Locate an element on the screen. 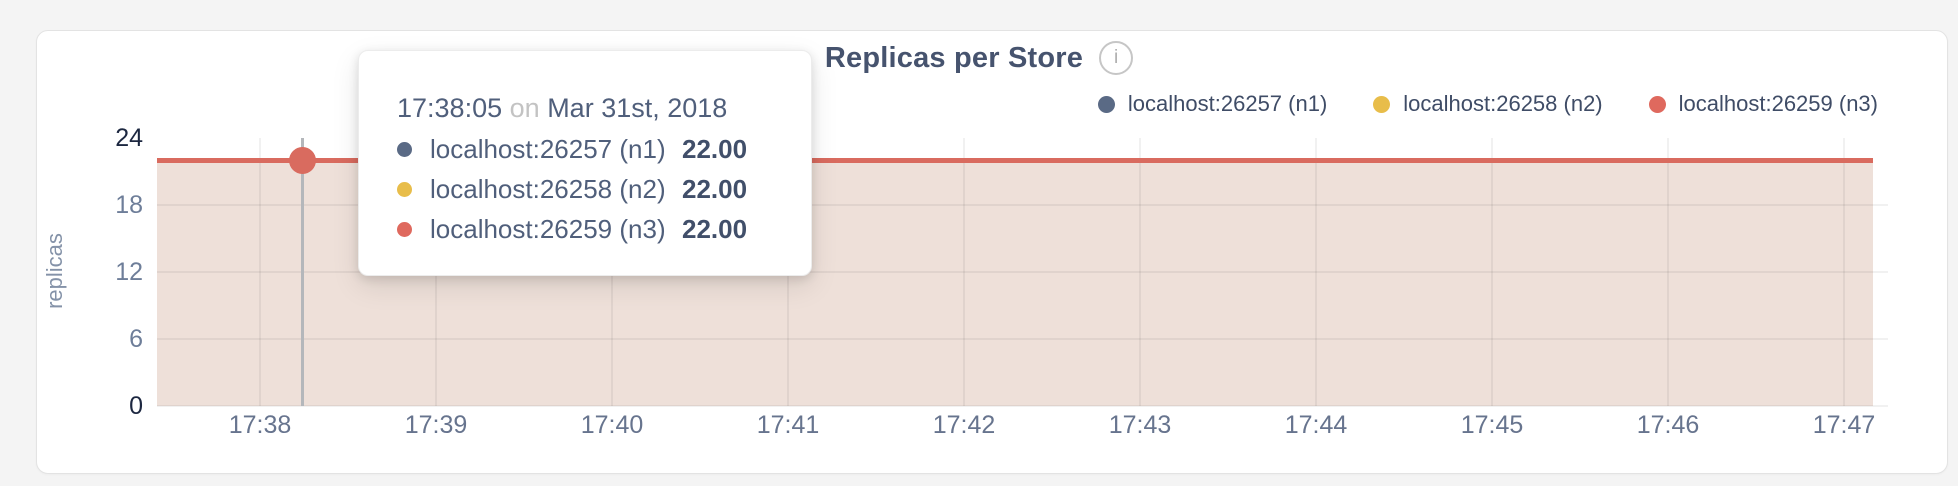  x-tick-label: 17:47 is located at coordinates (1844, 425).